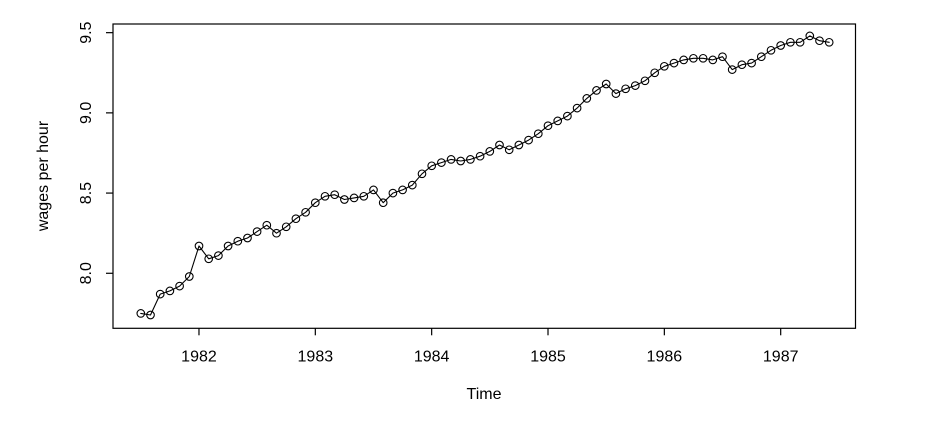 The width and height of the screenshot is (936, 423). I want to click on y-axis-tick-label: 8.5, so click(86, 193).